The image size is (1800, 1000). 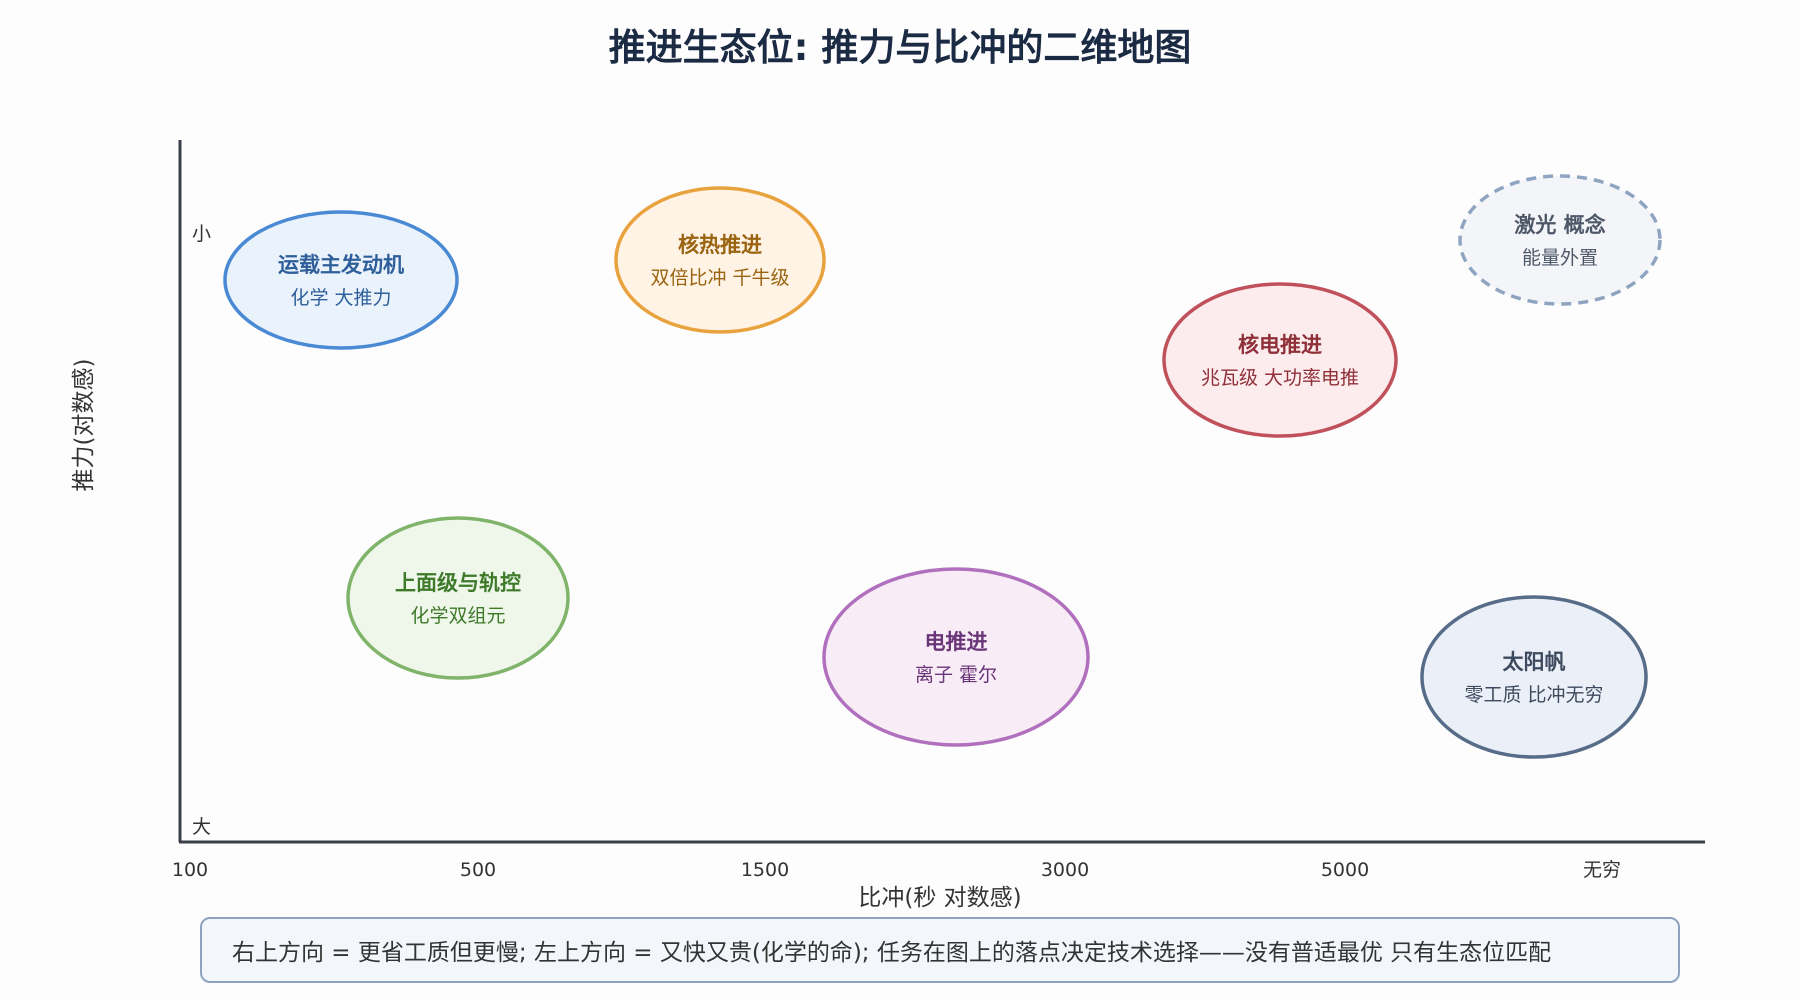 I want to click on region-solar-sail: 太阳帆 零工质 比冲无穷, so click(x=1534, y=677).